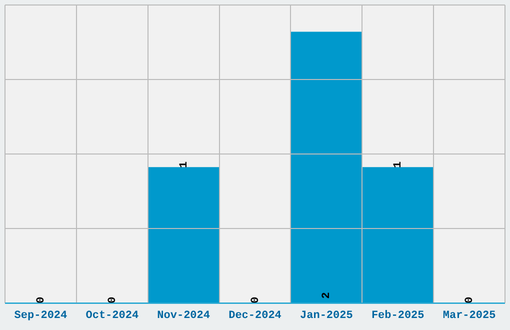 This screenshot has height=330, width=510. I want to click on x-tick-label: Mar-2025, so click(469, 316).